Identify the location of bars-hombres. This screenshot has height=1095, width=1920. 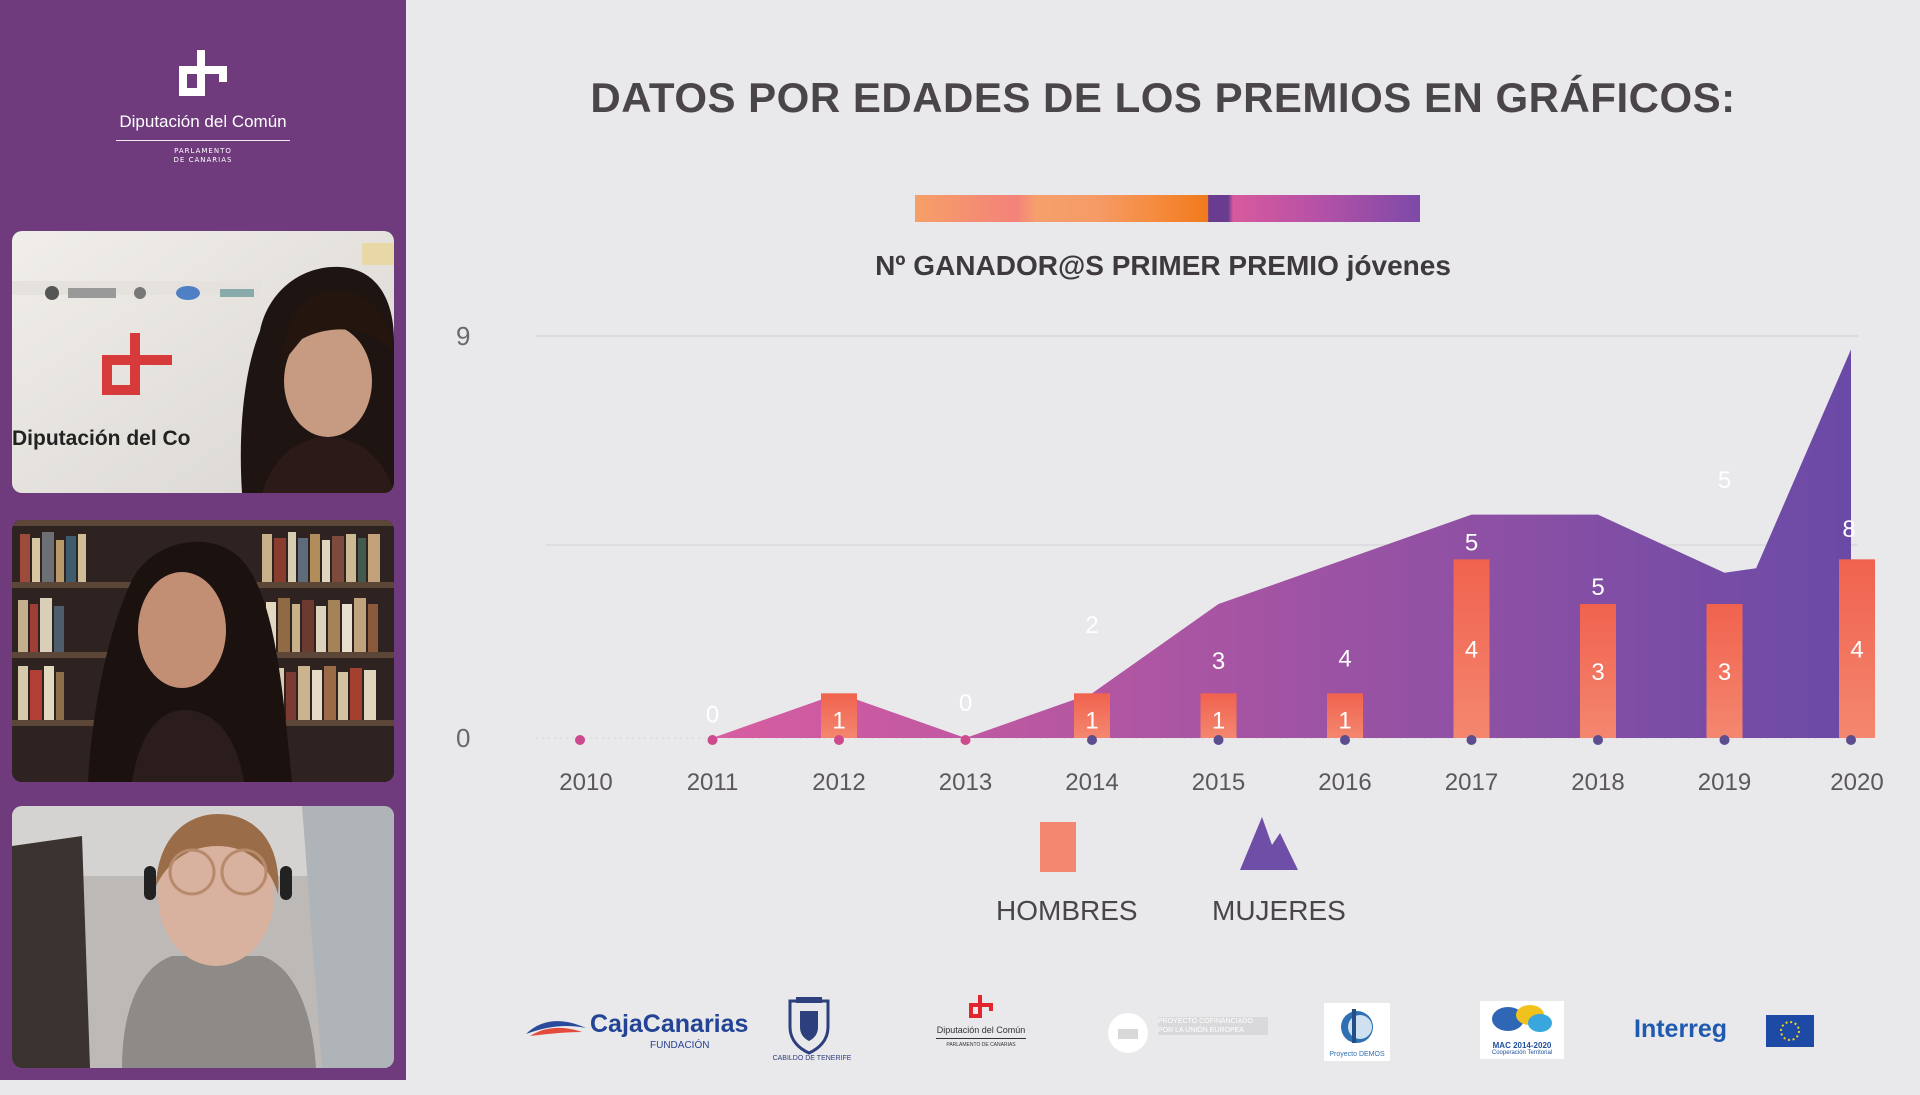
(1348, 648).